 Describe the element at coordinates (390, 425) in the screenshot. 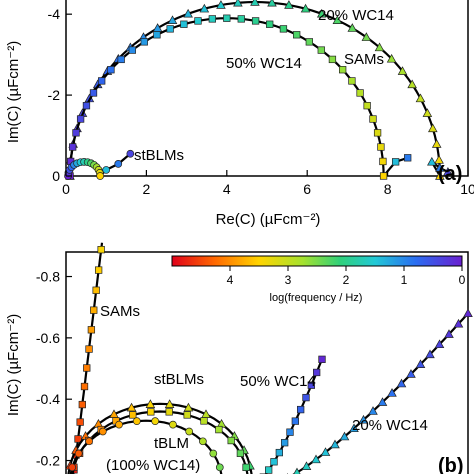

I see `annotation-20-wc14-b: 20% WC14` at that location.